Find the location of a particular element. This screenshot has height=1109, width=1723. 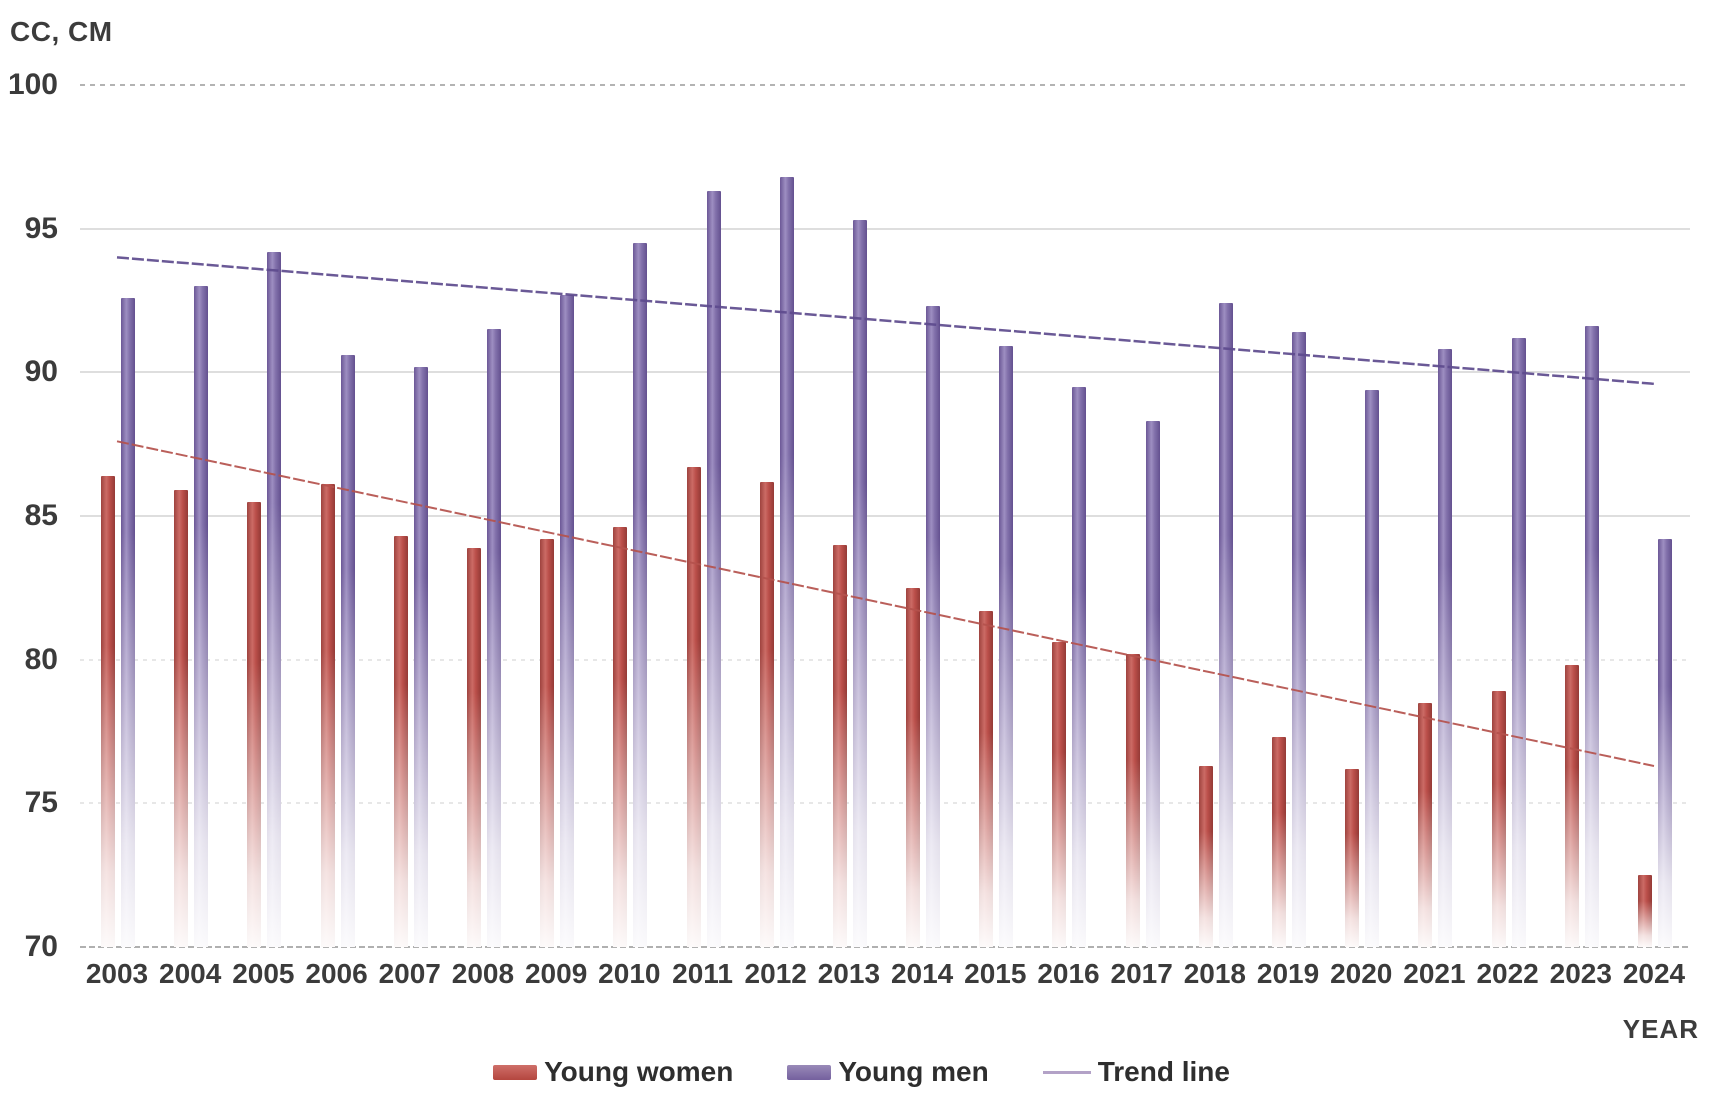

legend: Young women Young men Trend line is located at coordinates (861, 1072).